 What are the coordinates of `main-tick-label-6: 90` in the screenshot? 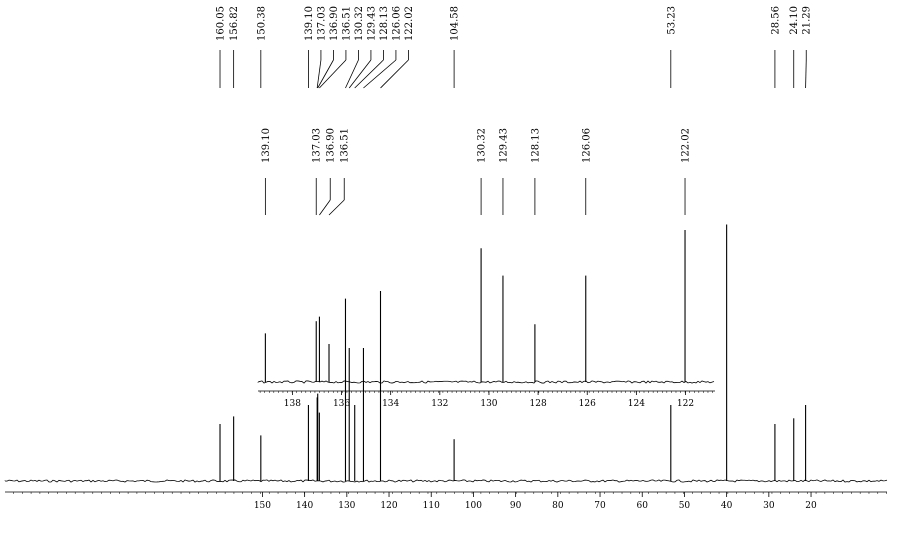 It's located at (516, 506).